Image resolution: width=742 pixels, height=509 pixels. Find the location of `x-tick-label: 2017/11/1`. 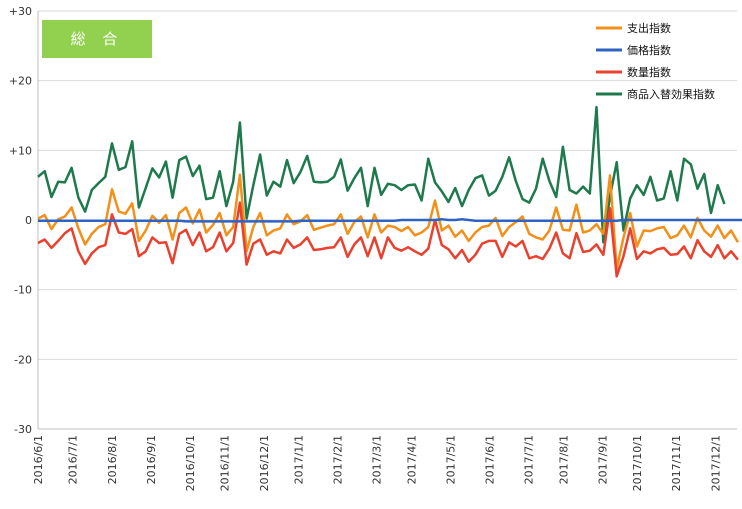

x-tick-label: 2017/11/1 is located at coordinates (676, 463).